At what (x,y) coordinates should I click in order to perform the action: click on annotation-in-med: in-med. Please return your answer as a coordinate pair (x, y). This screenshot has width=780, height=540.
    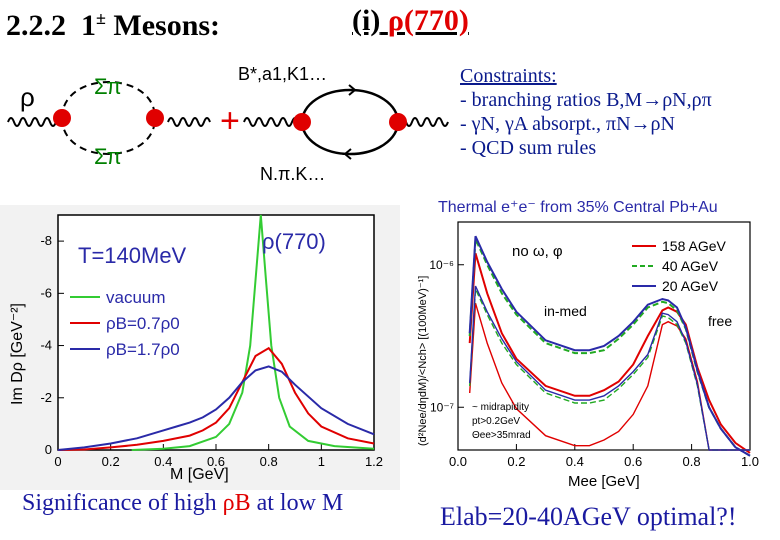
    Looking at the image, I should click on (565, 311).